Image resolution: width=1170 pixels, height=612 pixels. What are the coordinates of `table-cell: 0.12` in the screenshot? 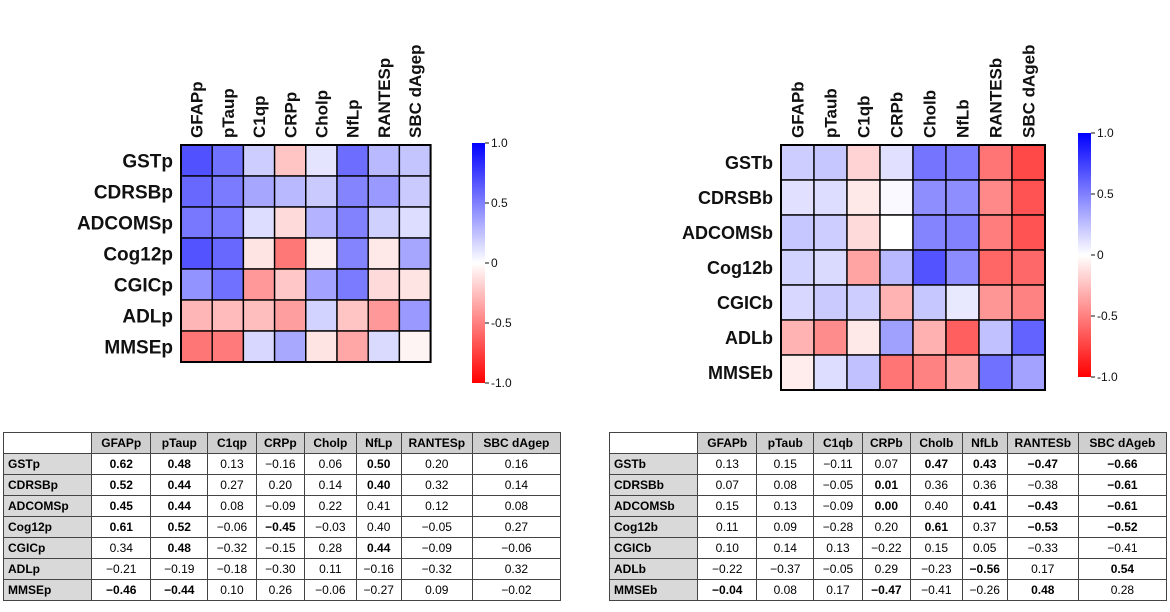 It's located at (436, 506).